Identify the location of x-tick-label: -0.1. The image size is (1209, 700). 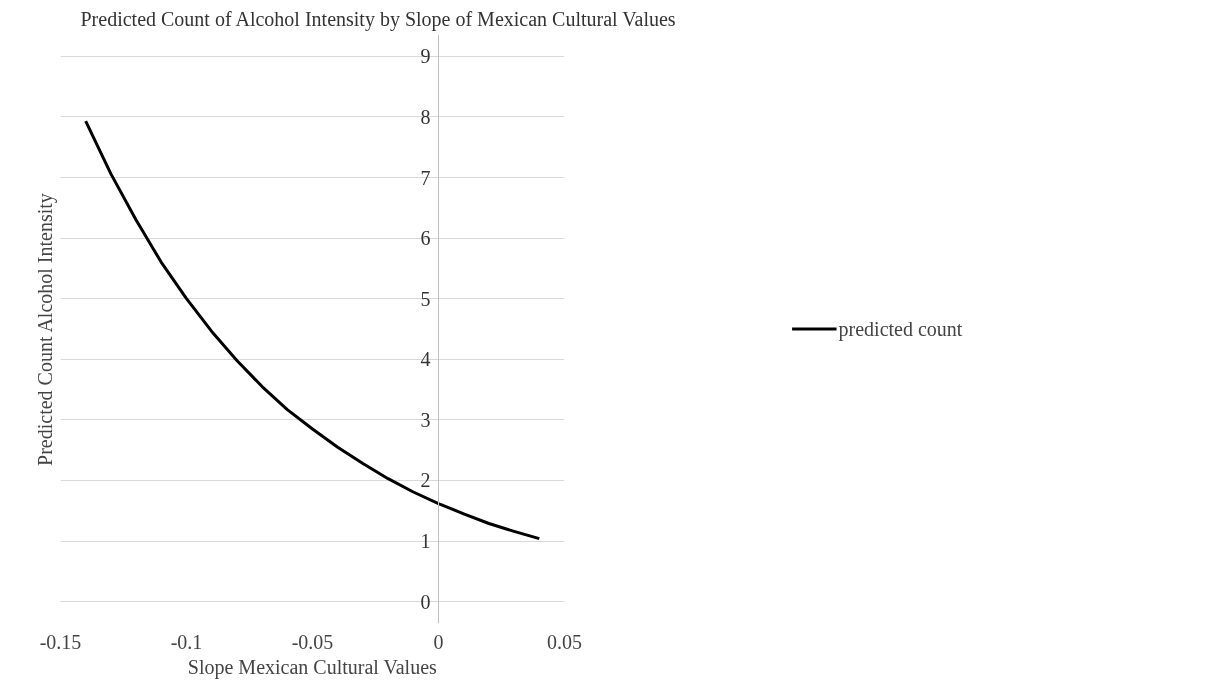
(186, 641).